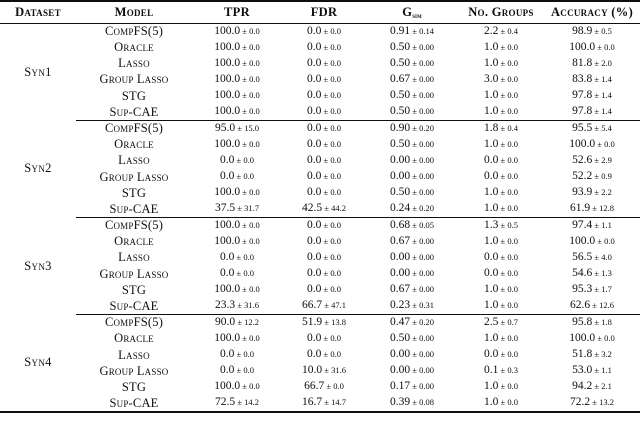 Image resolution: width=640 pixels, height=421 pixels. I want to click on mean-value: 56.5, so click(582, 256).